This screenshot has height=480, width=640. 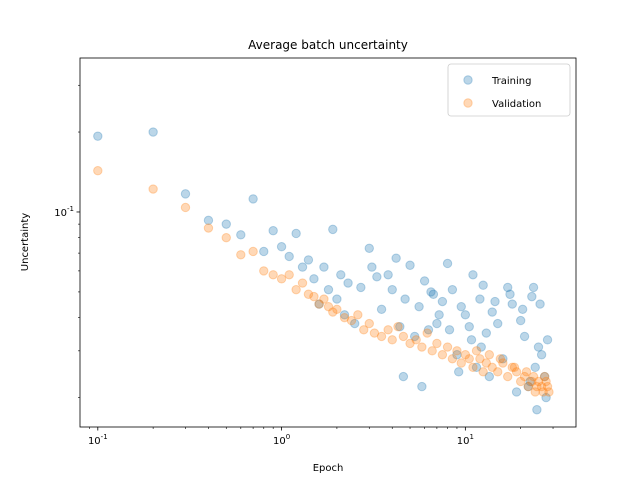 I want to click on chart-title: Average batch uncertainty, so click(x=328, y=45).